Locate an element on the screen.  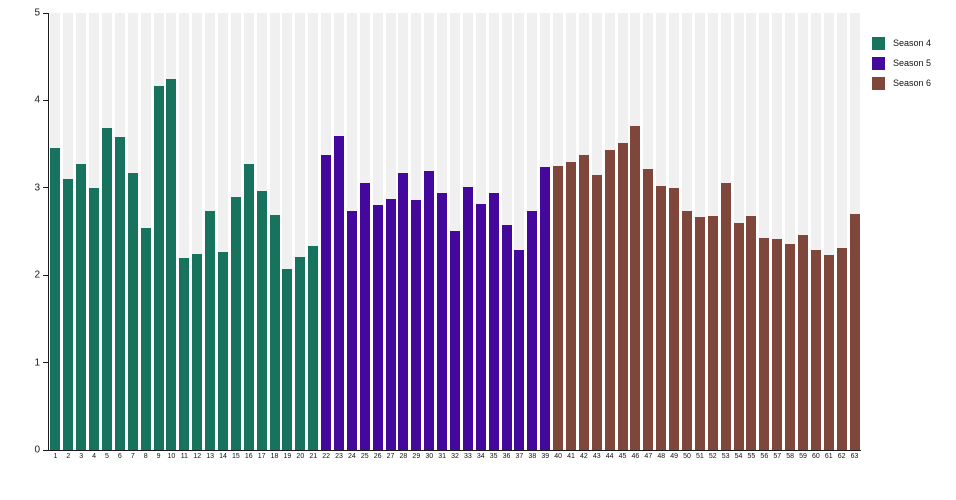
x-tick-label: 8 is located at coordinates (145, 456).